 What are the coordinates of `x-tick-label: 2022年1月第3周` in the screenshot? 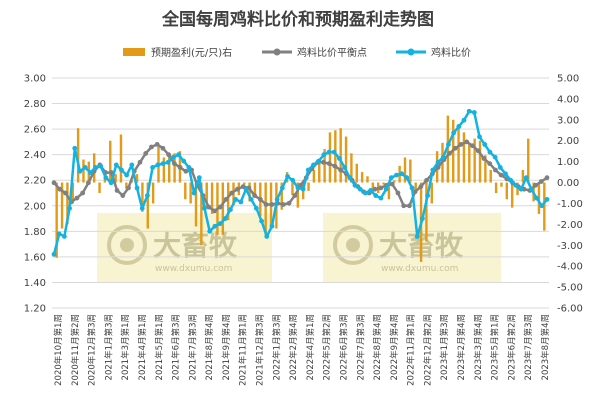 It's located at (276, 347).